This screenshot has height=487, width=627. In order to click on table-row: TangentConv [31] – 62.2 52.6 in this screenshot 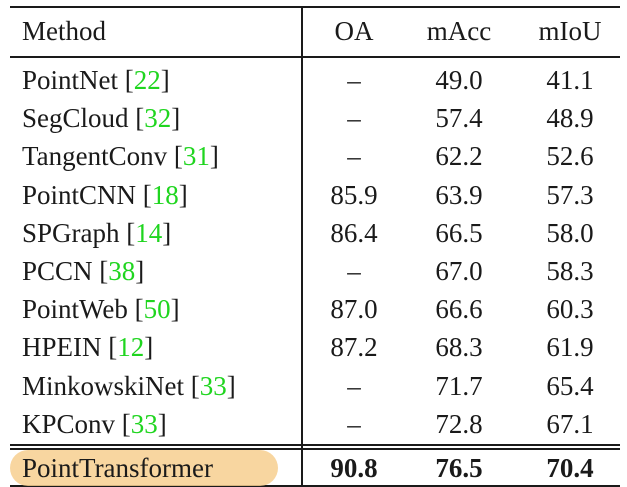, I will do `click(315, 156)`.